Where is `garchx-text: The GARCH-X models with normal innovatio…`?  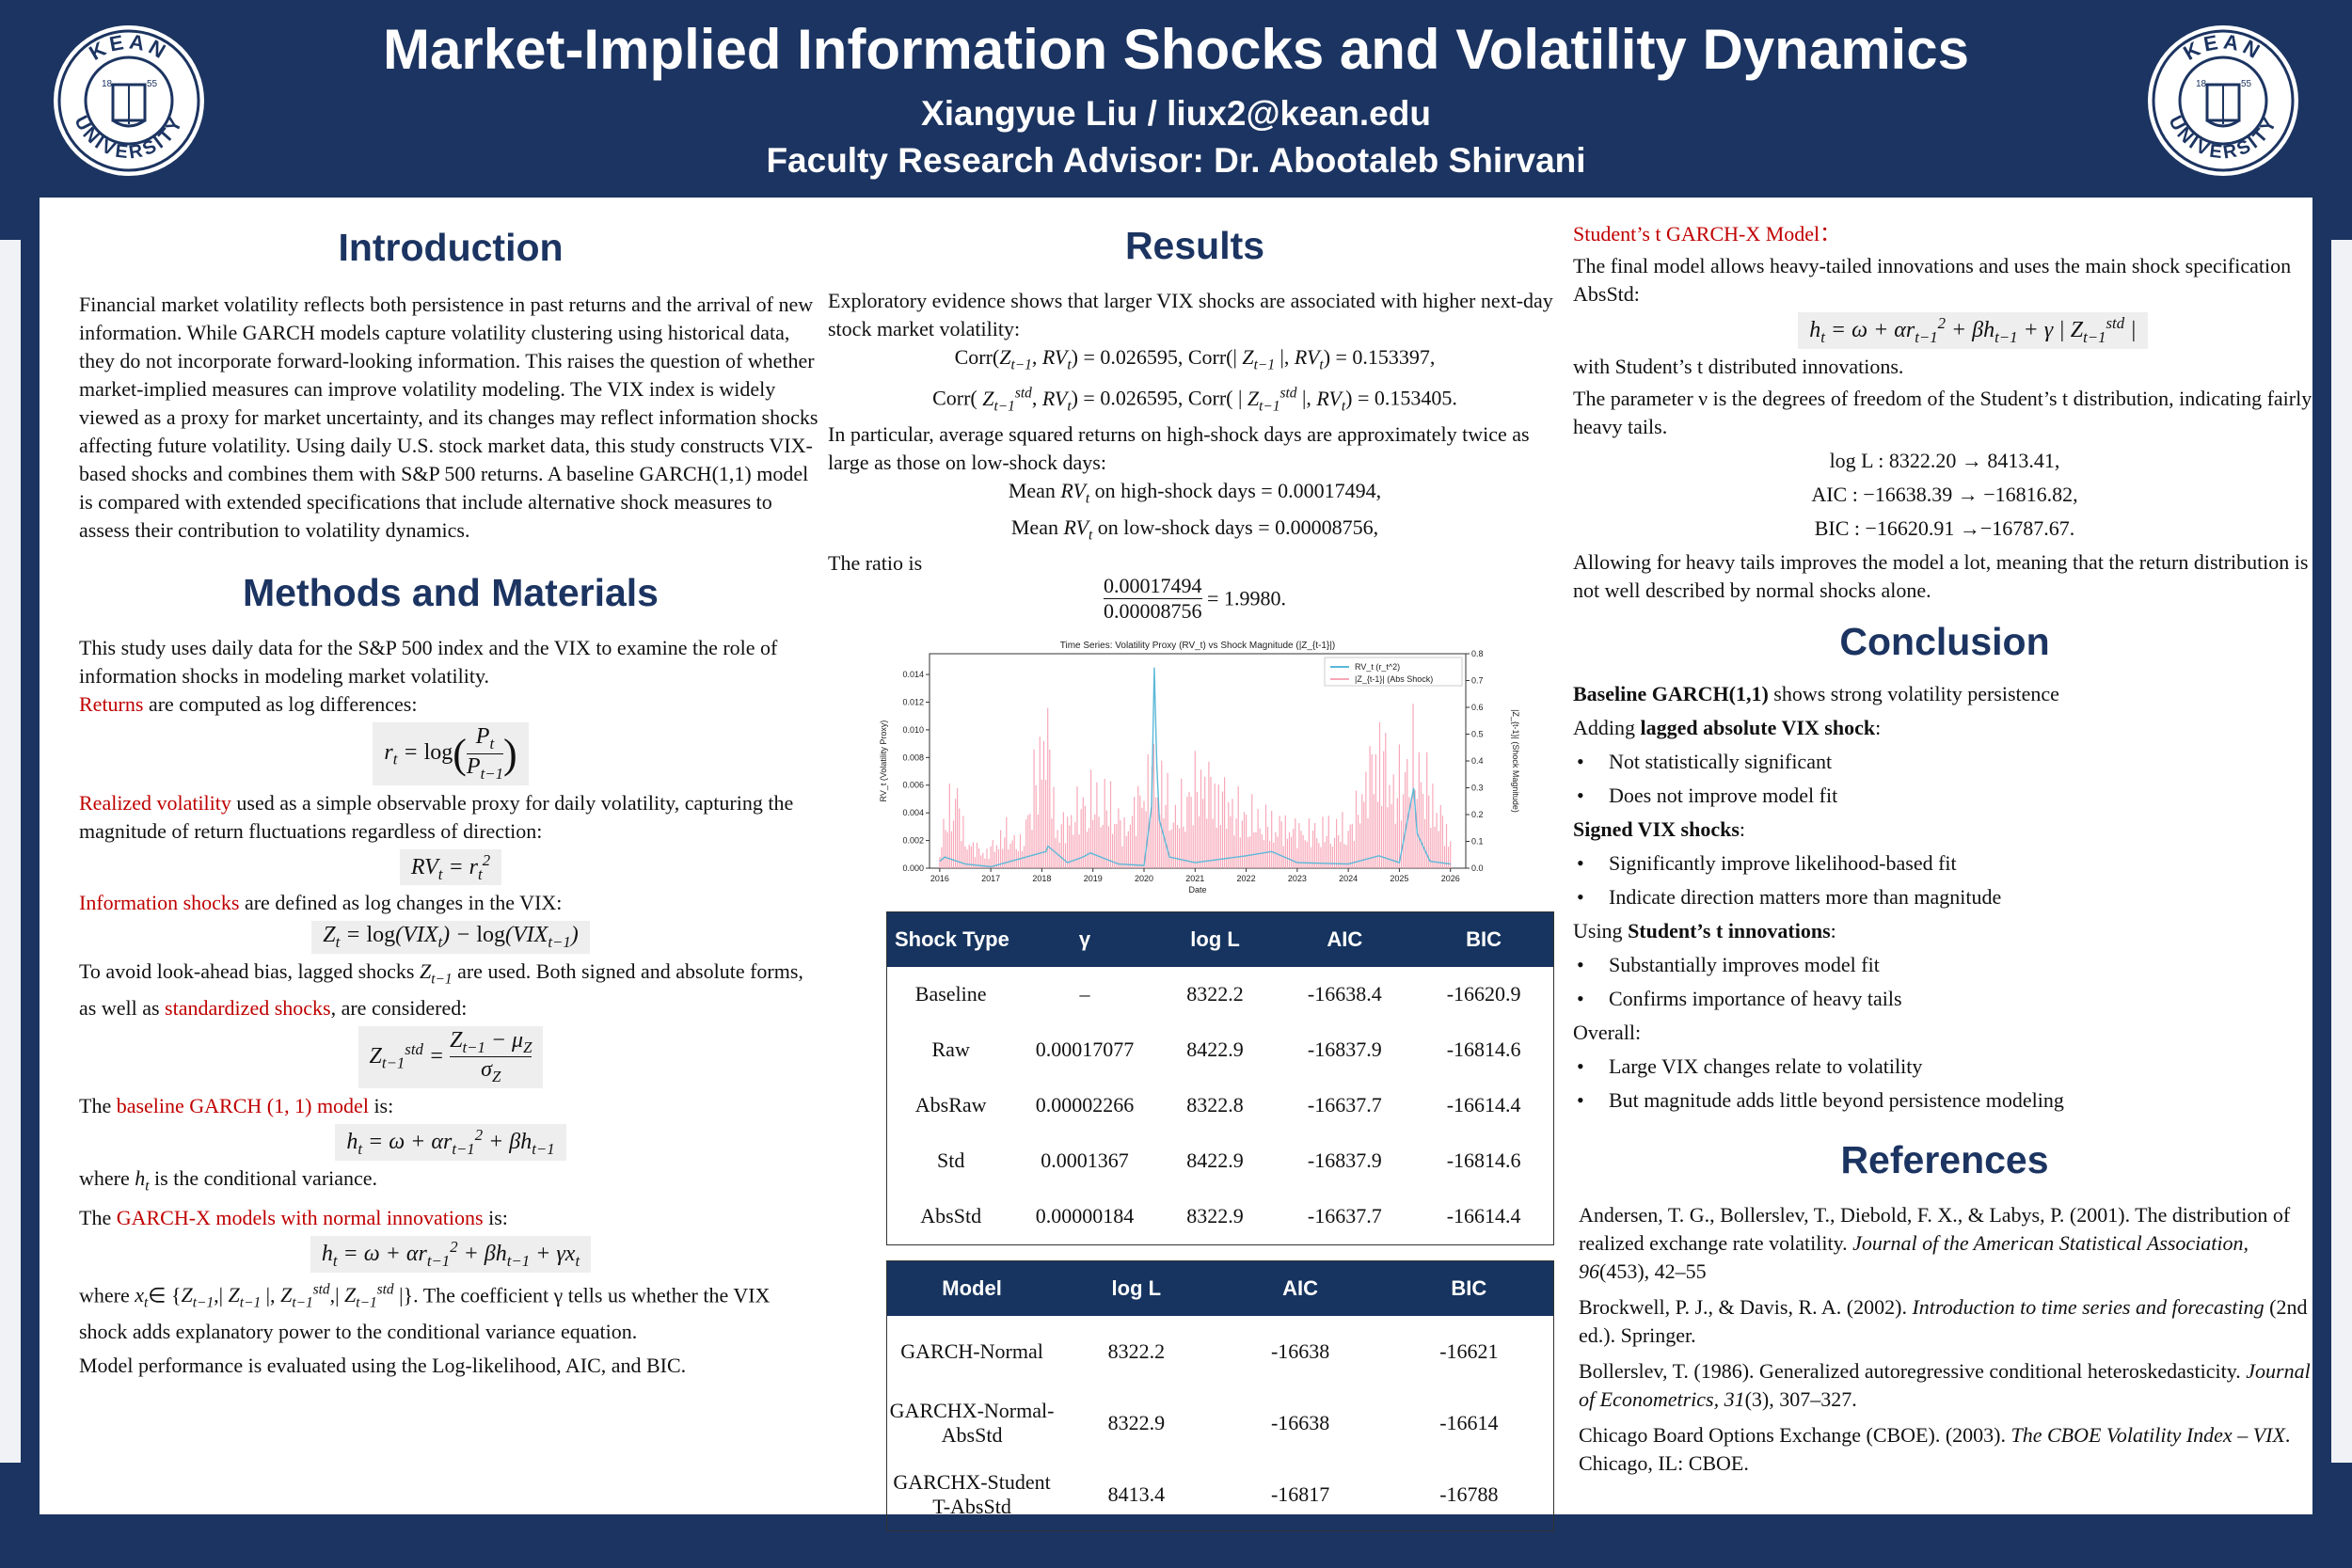
garchx-text: The GARCH-X models with normal innovatio… is located at coordinates (293, 1218).